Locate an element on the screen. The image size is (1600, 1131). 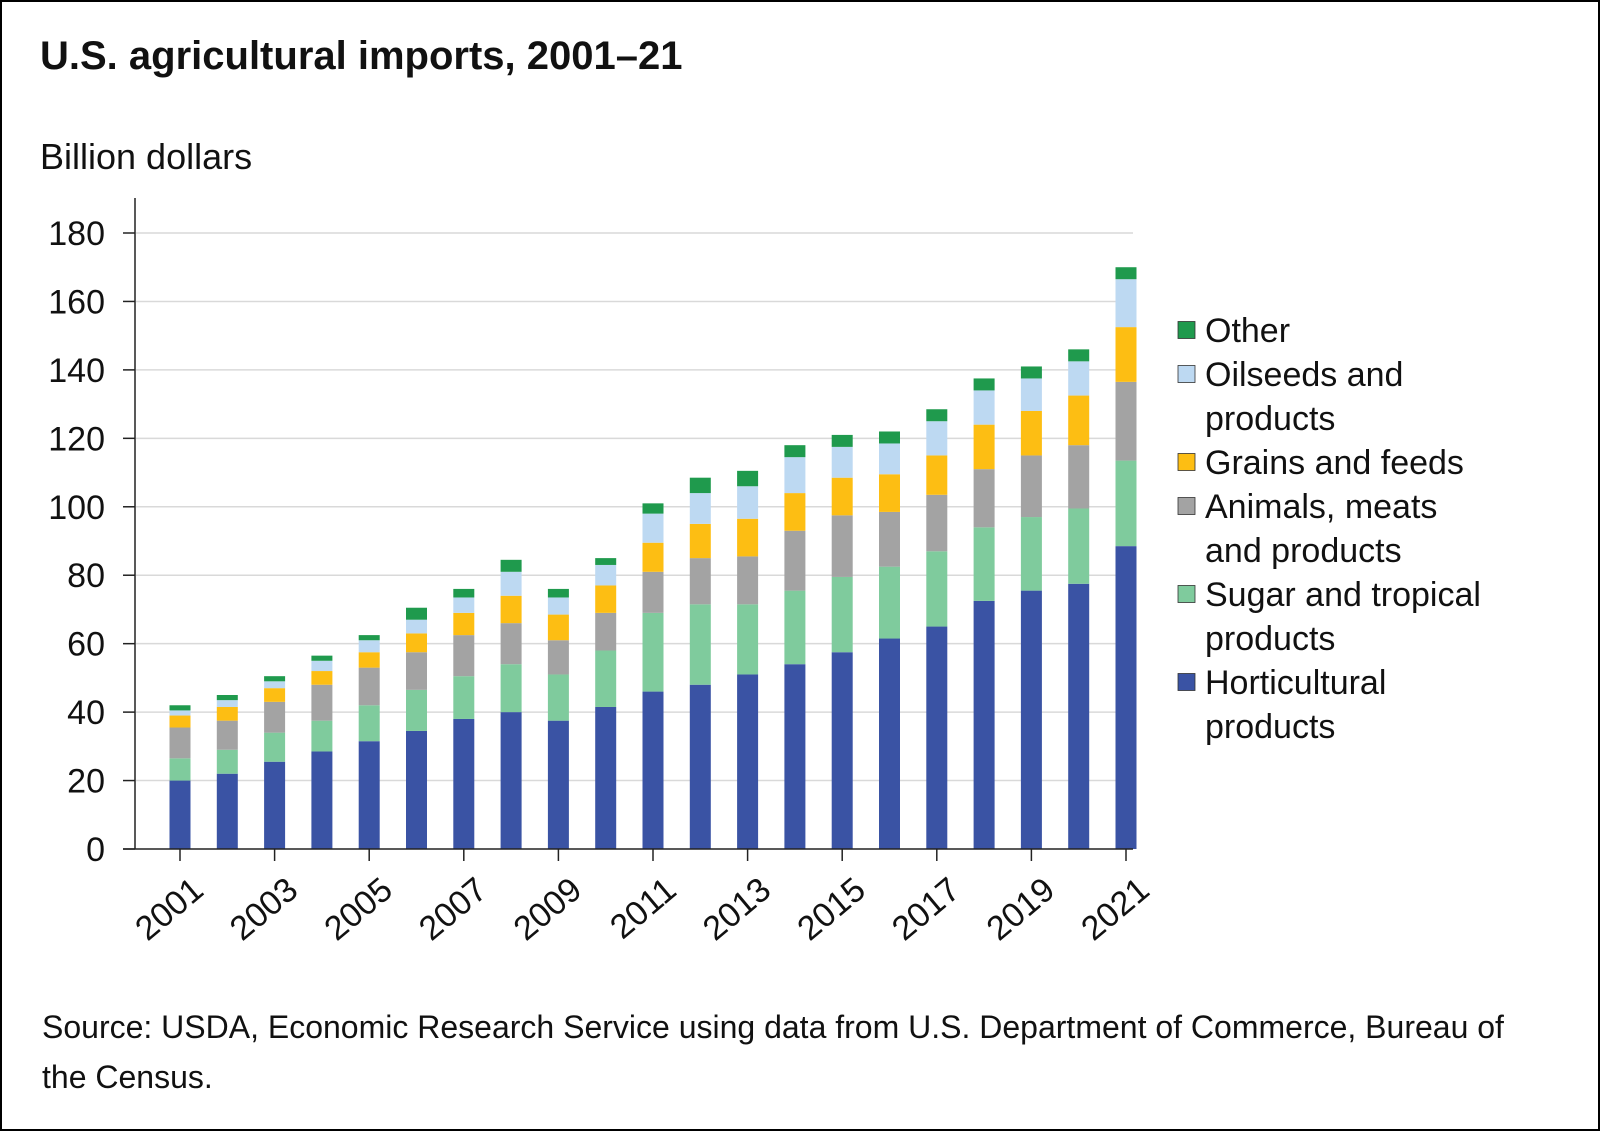
bar-2011-horticultural-products is located at coordinates (653, 770).